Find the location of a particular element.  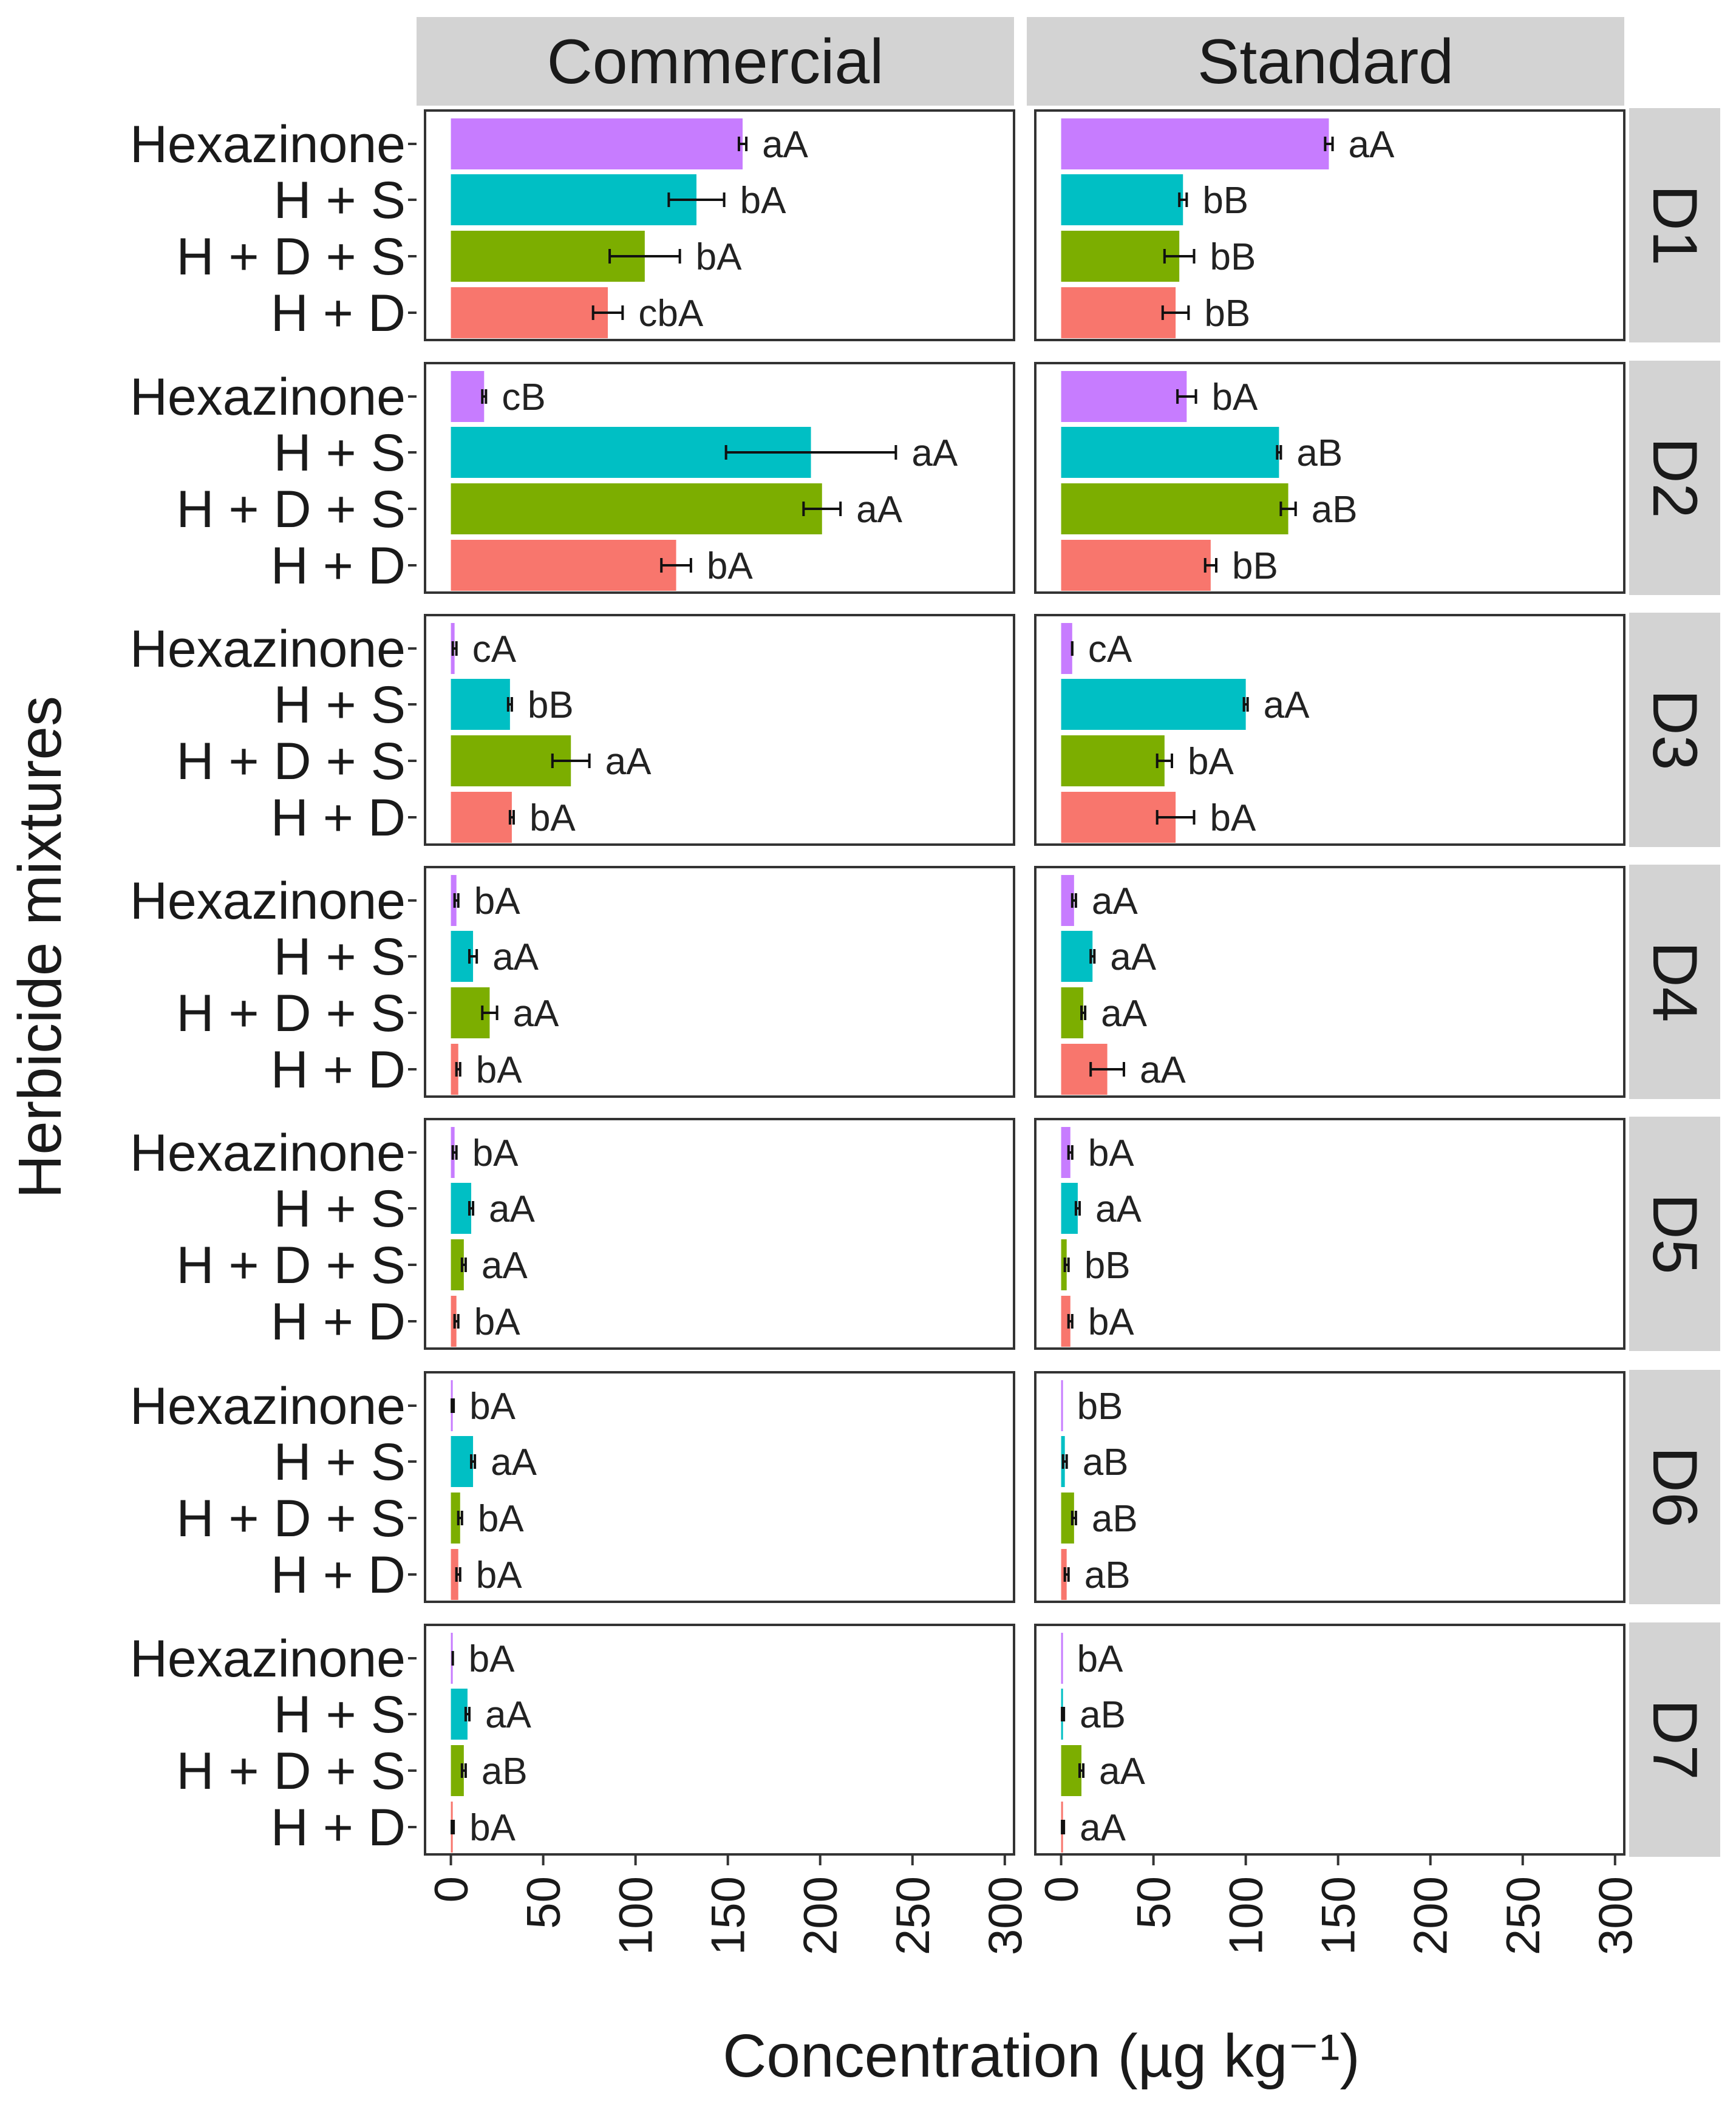

facet-strip-standard is located at coordinates (1326, 61).